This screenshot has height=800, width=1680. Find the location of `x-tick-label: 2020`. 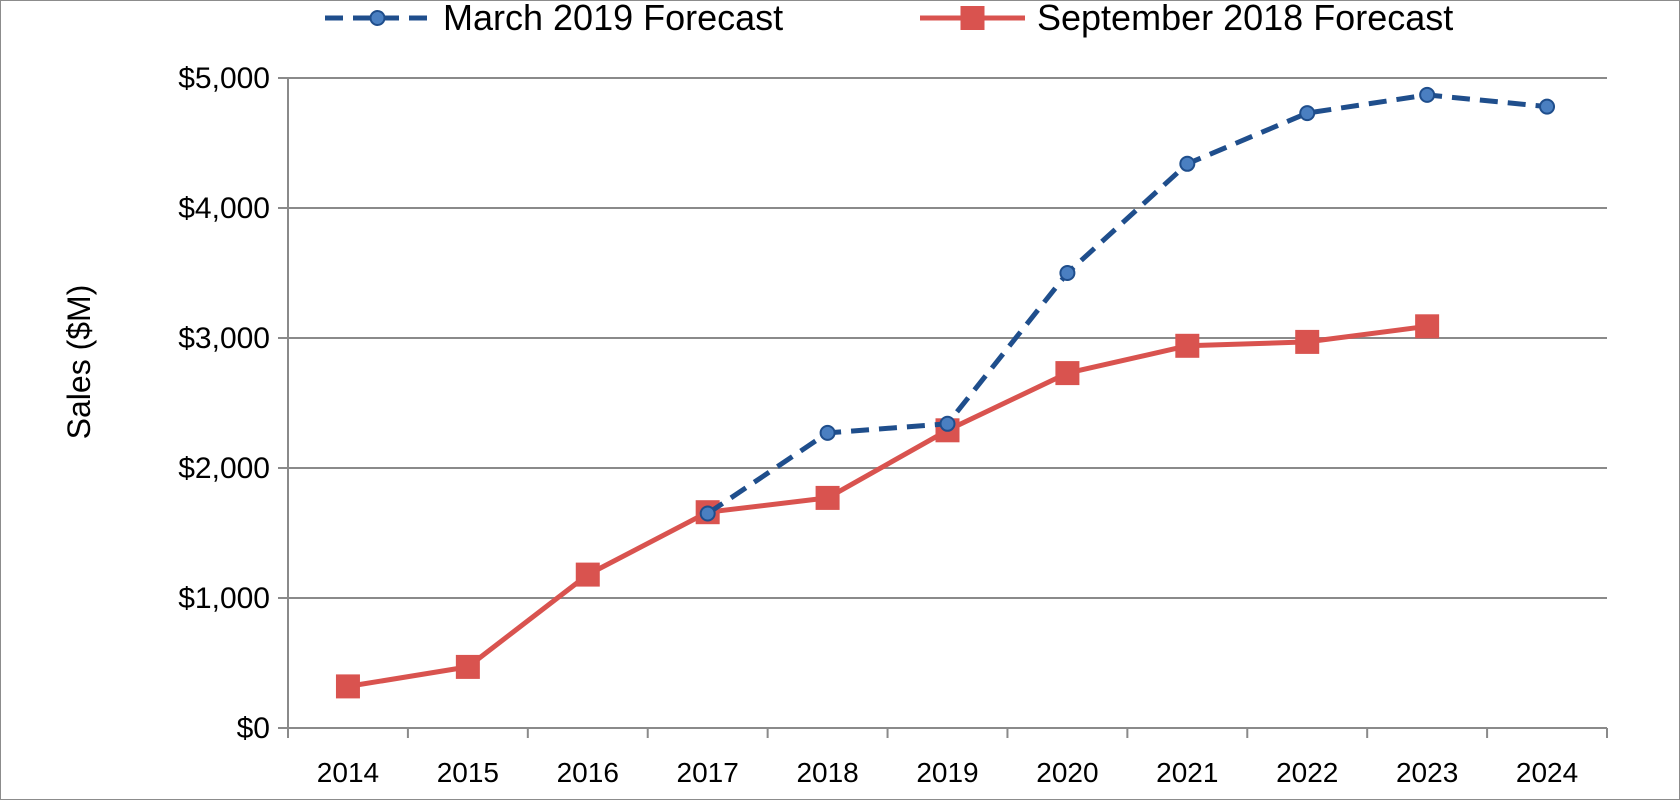

x-tick-label: 2020 is located at coordinates (1067, 772).